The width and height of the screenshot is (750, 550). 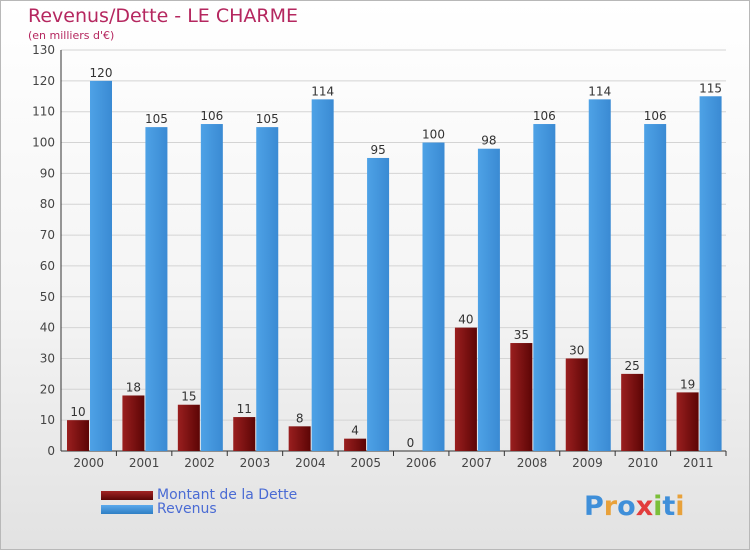 What do you see at coordinates (199, 463) in the screenshot?
I see `x-tick-label: 2002` at bounding box center [199, 463].